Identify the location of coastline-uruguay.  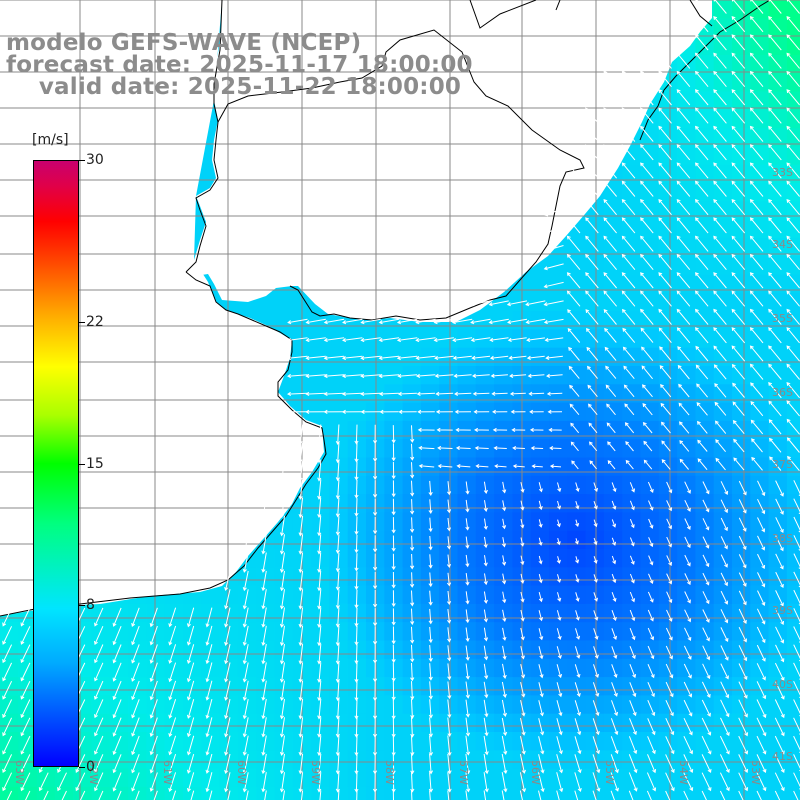
(204, 136).